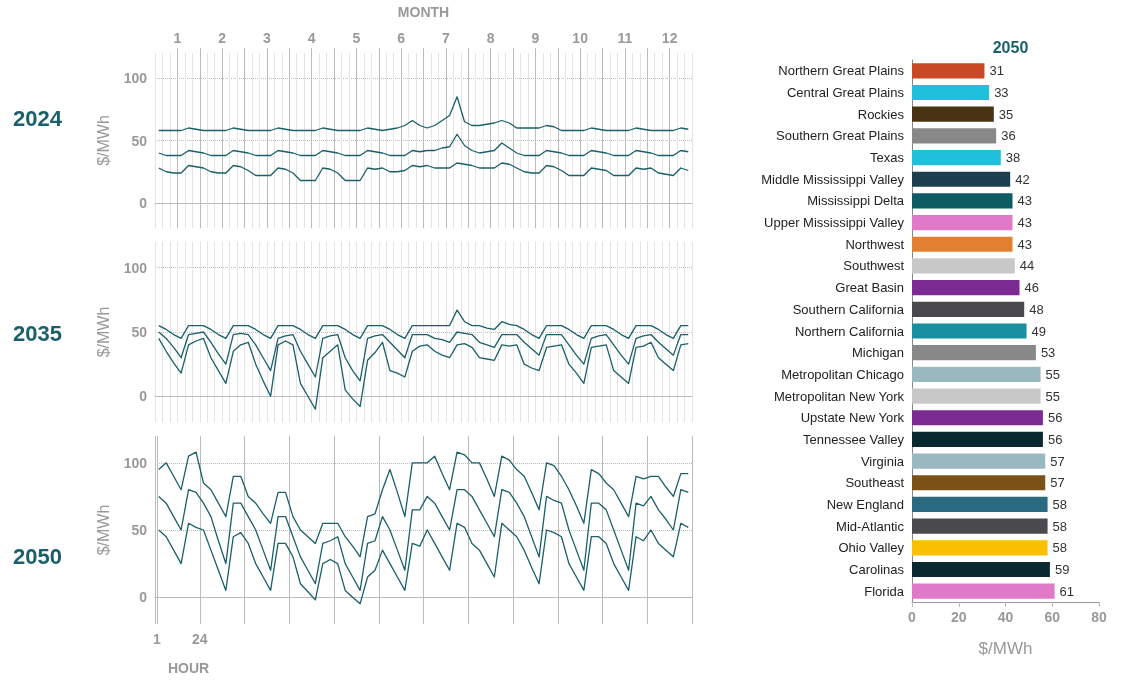 Image resolution: width=1139 pixels, height=682 pixels. What do you see at coordinates (1048, 353) in the screenshot?
I see `data-label: 53` at bounding box center [1048, 353].